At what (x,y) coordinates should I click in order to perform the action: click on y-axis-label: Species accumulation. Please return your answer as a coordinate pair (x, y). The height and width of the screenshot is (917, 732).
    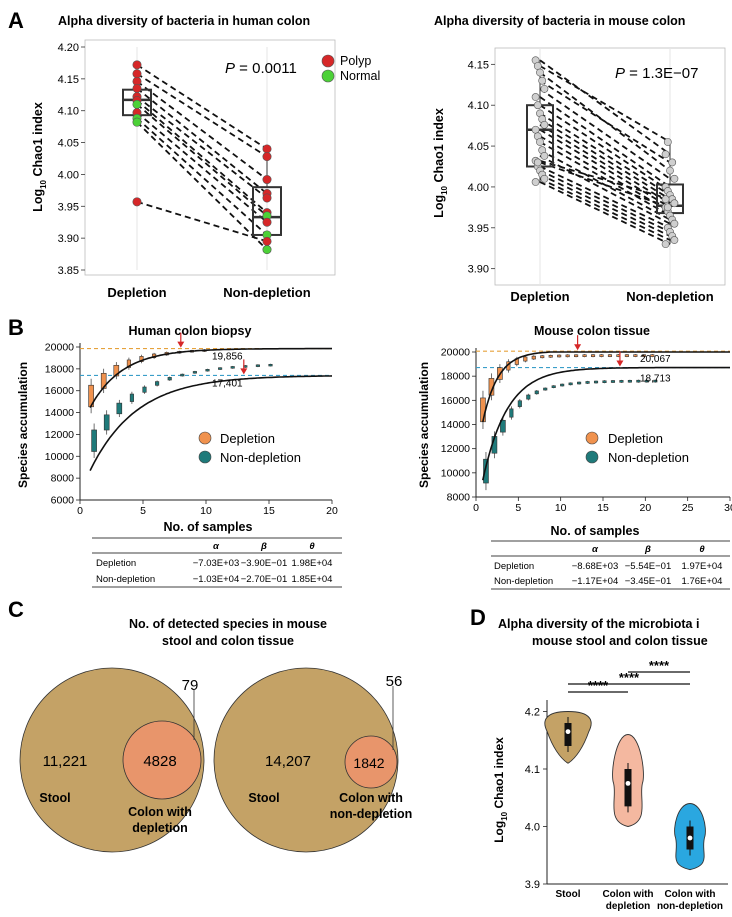
    Looking at the image, I should click on (424, 425).